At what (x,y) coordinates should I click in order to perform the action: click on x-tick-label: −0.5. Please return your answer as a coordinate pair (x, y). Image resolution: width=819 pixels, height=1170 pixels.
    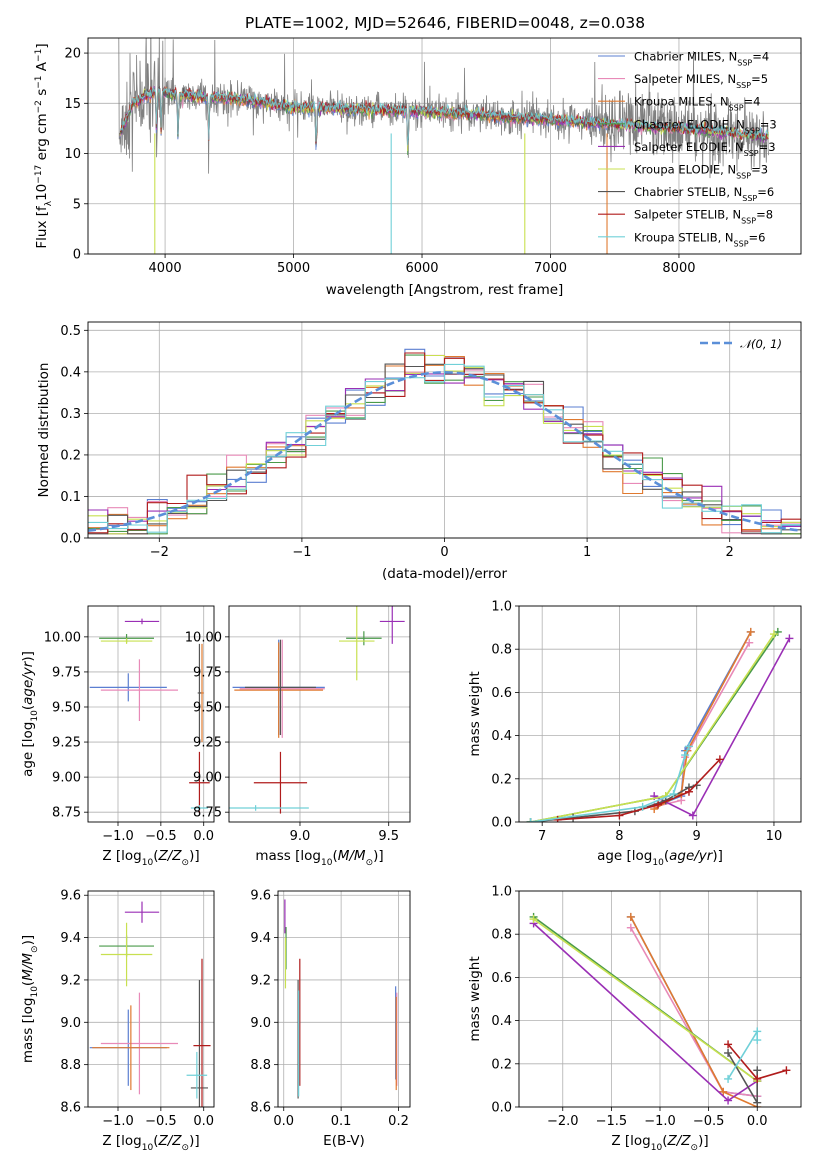
    Looking at the image, I should click on (709, 1121).